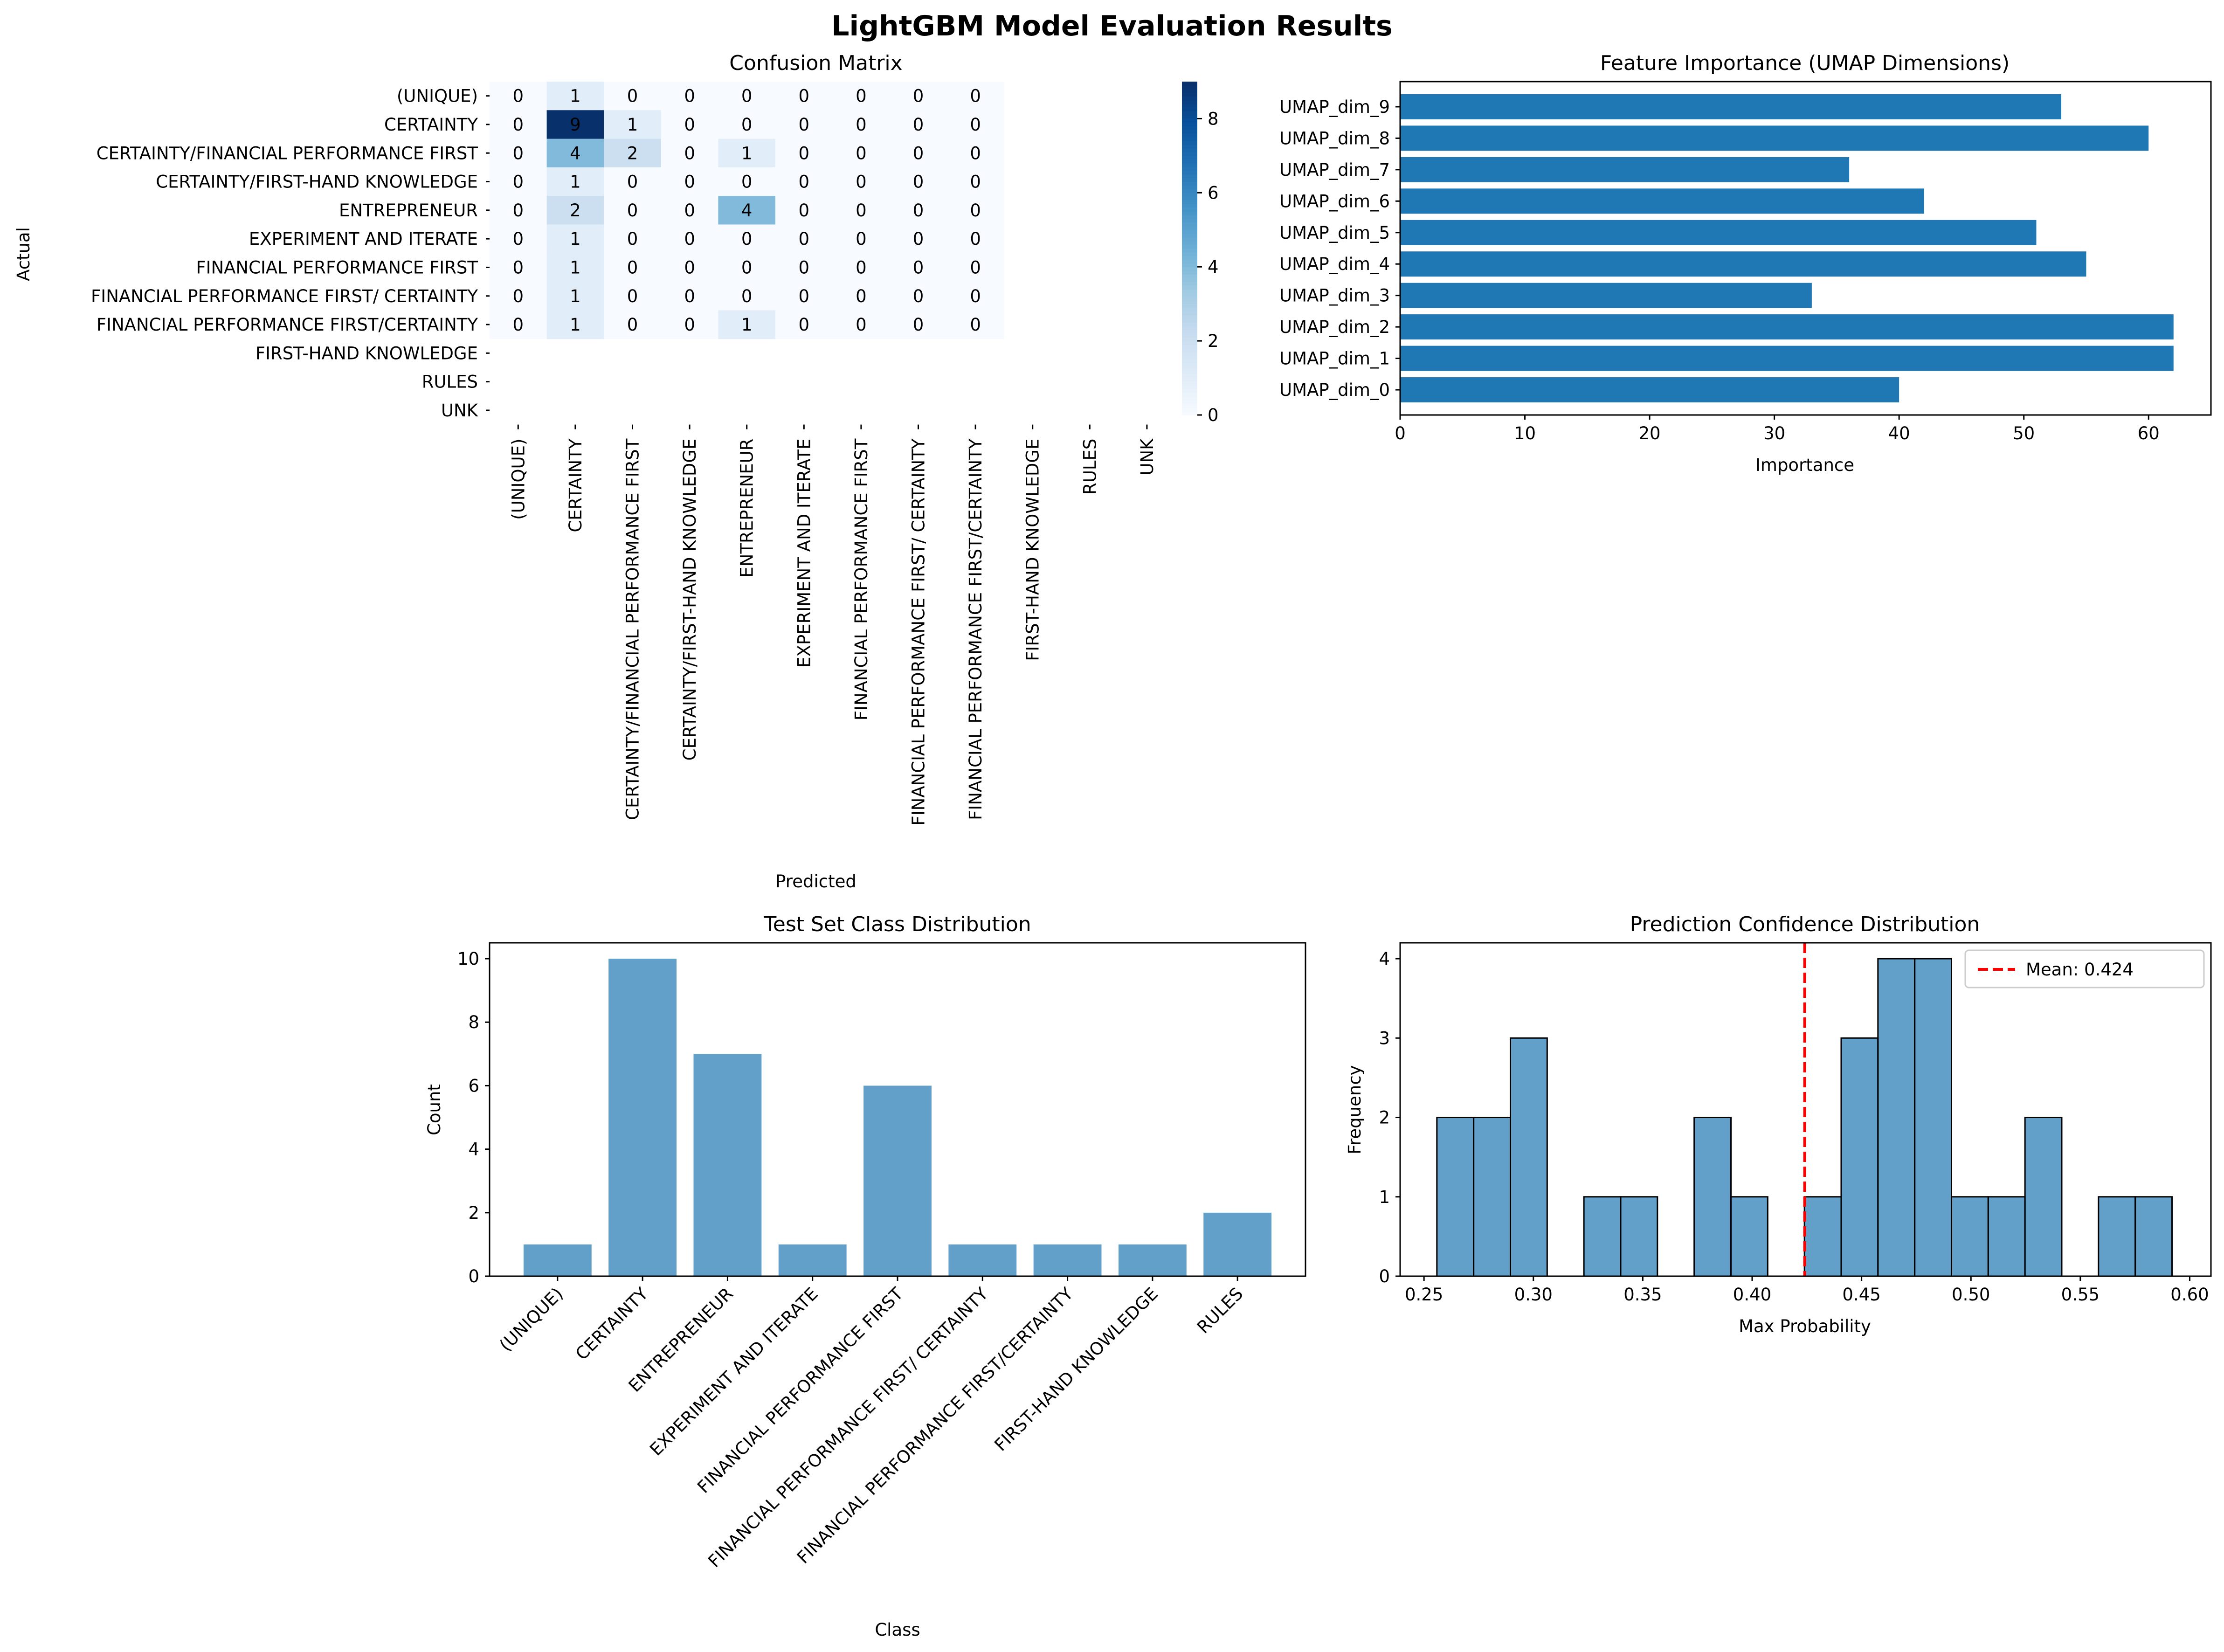 This screenshot has width=2224, height=1652. What do you see at coordinates (1111, 26) in the screenshot?
I see `figure-suptitle: LightGBM Model Evaluation Results` at bounding box center [1111, 26].